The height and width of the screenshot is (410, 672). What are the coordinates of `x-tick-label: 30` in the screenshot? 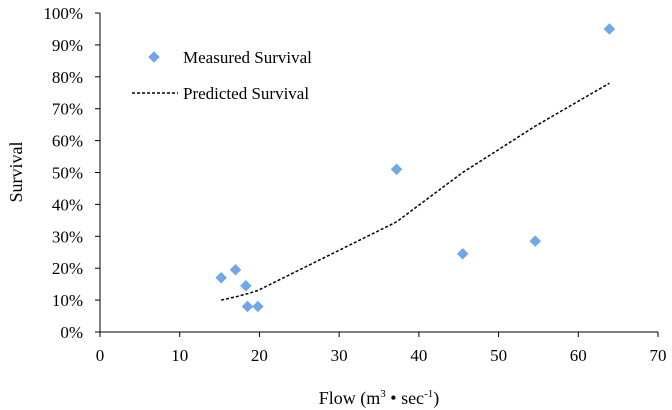 It's located at (339, 355).